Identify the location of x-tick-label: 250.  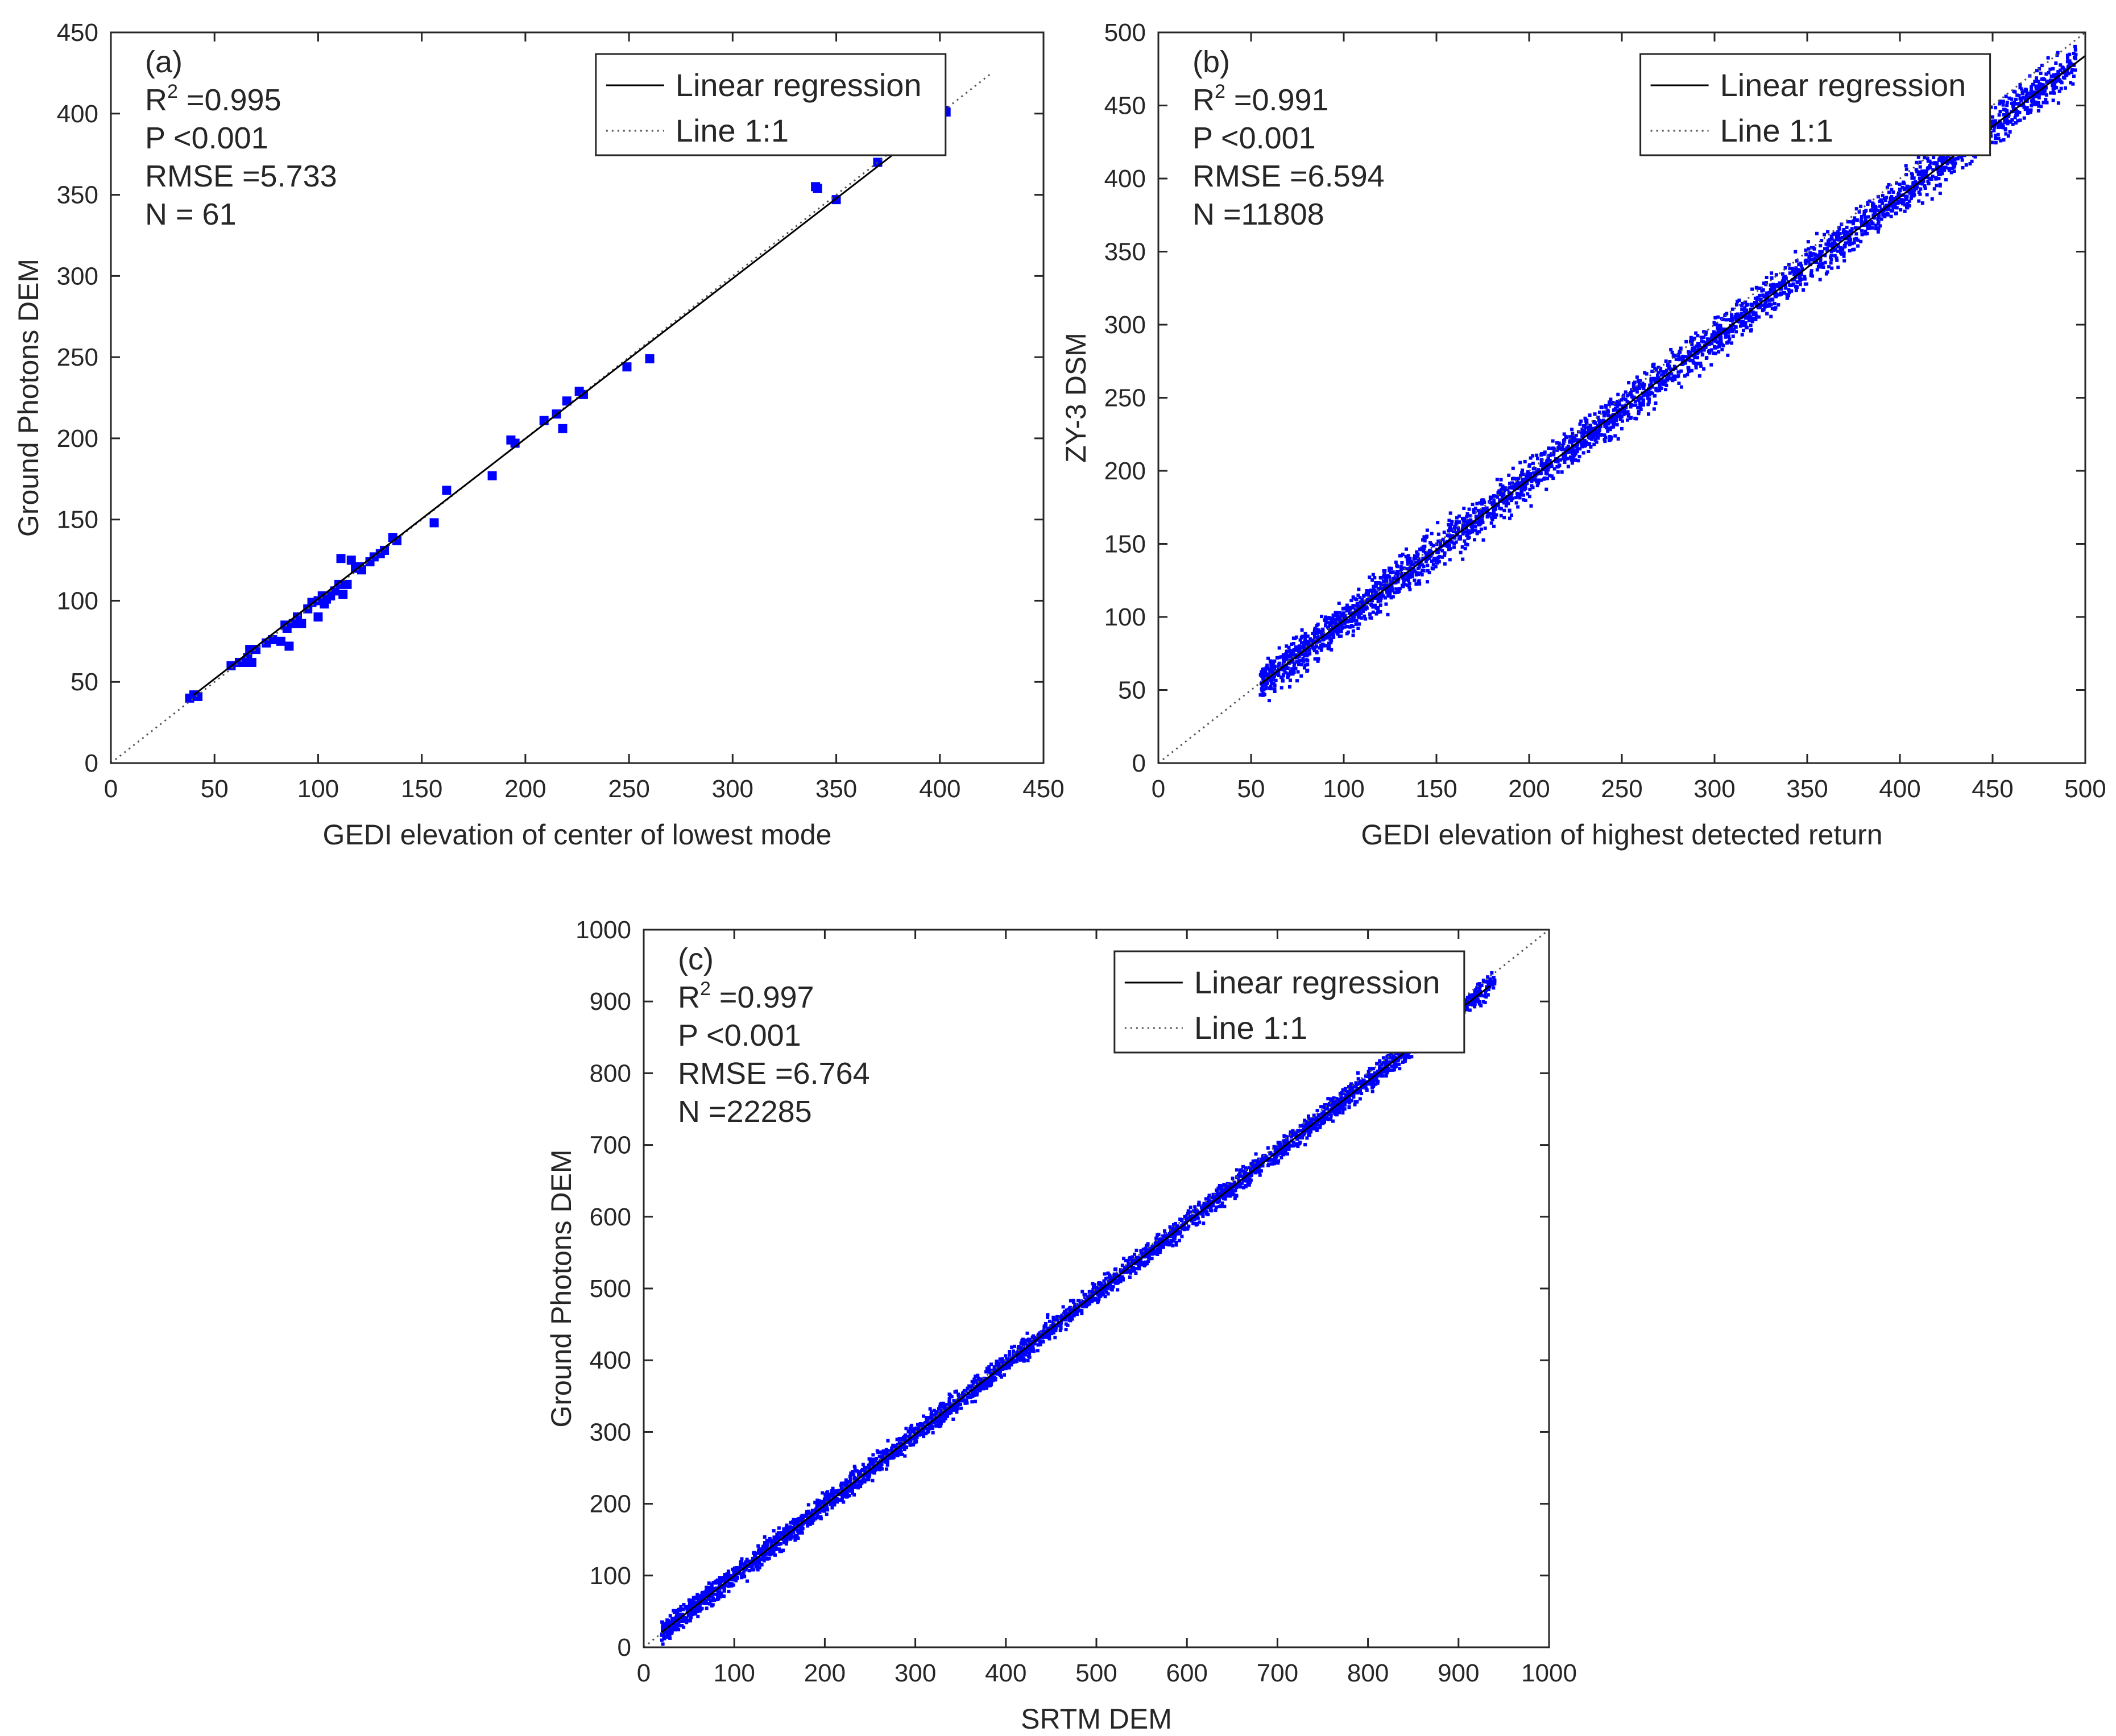
(1621, 789).